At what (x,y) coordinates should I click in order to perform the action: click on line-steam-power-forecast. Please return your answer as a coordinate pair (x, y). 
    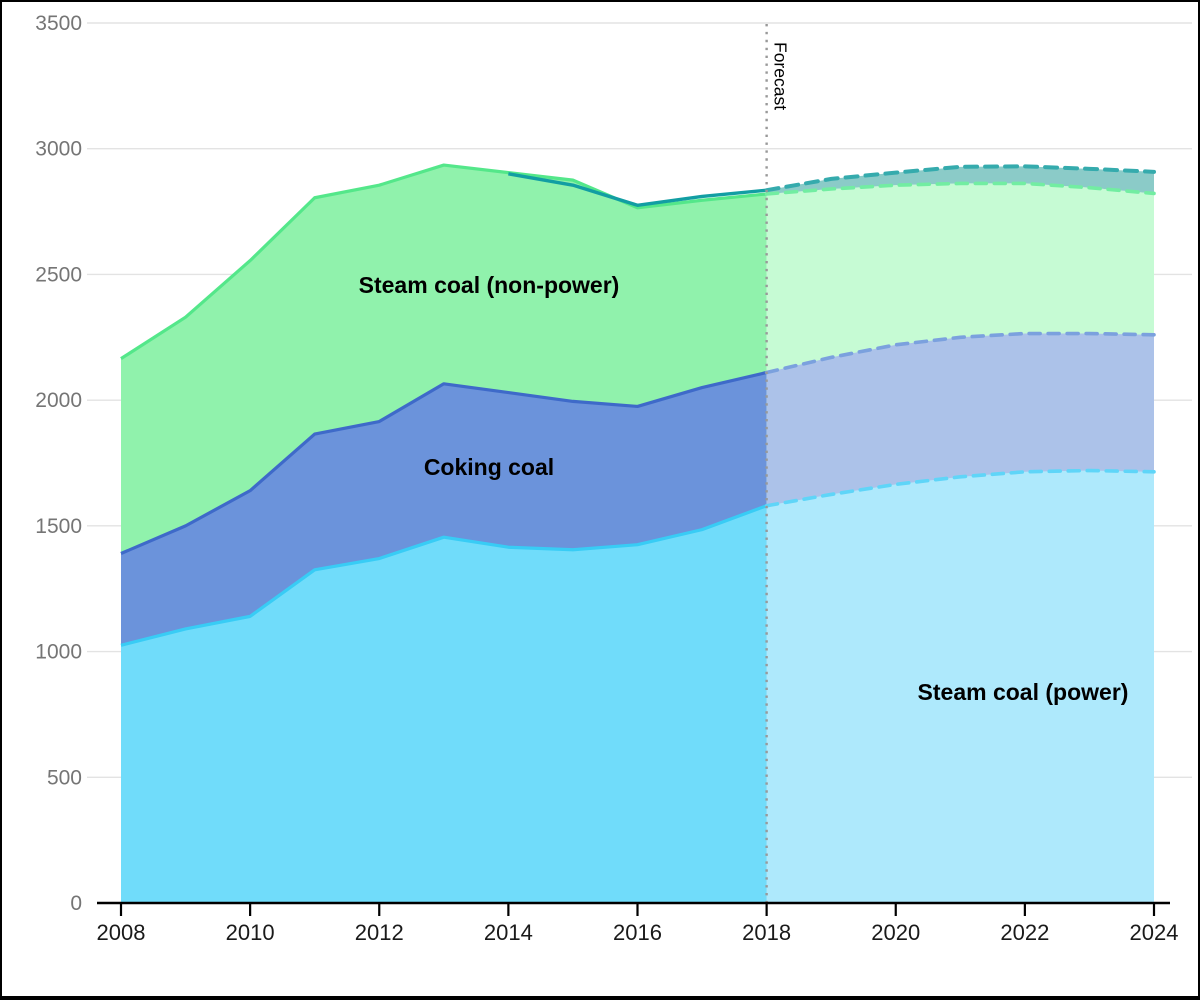
    Looking at the image, I should click on (960, 488).